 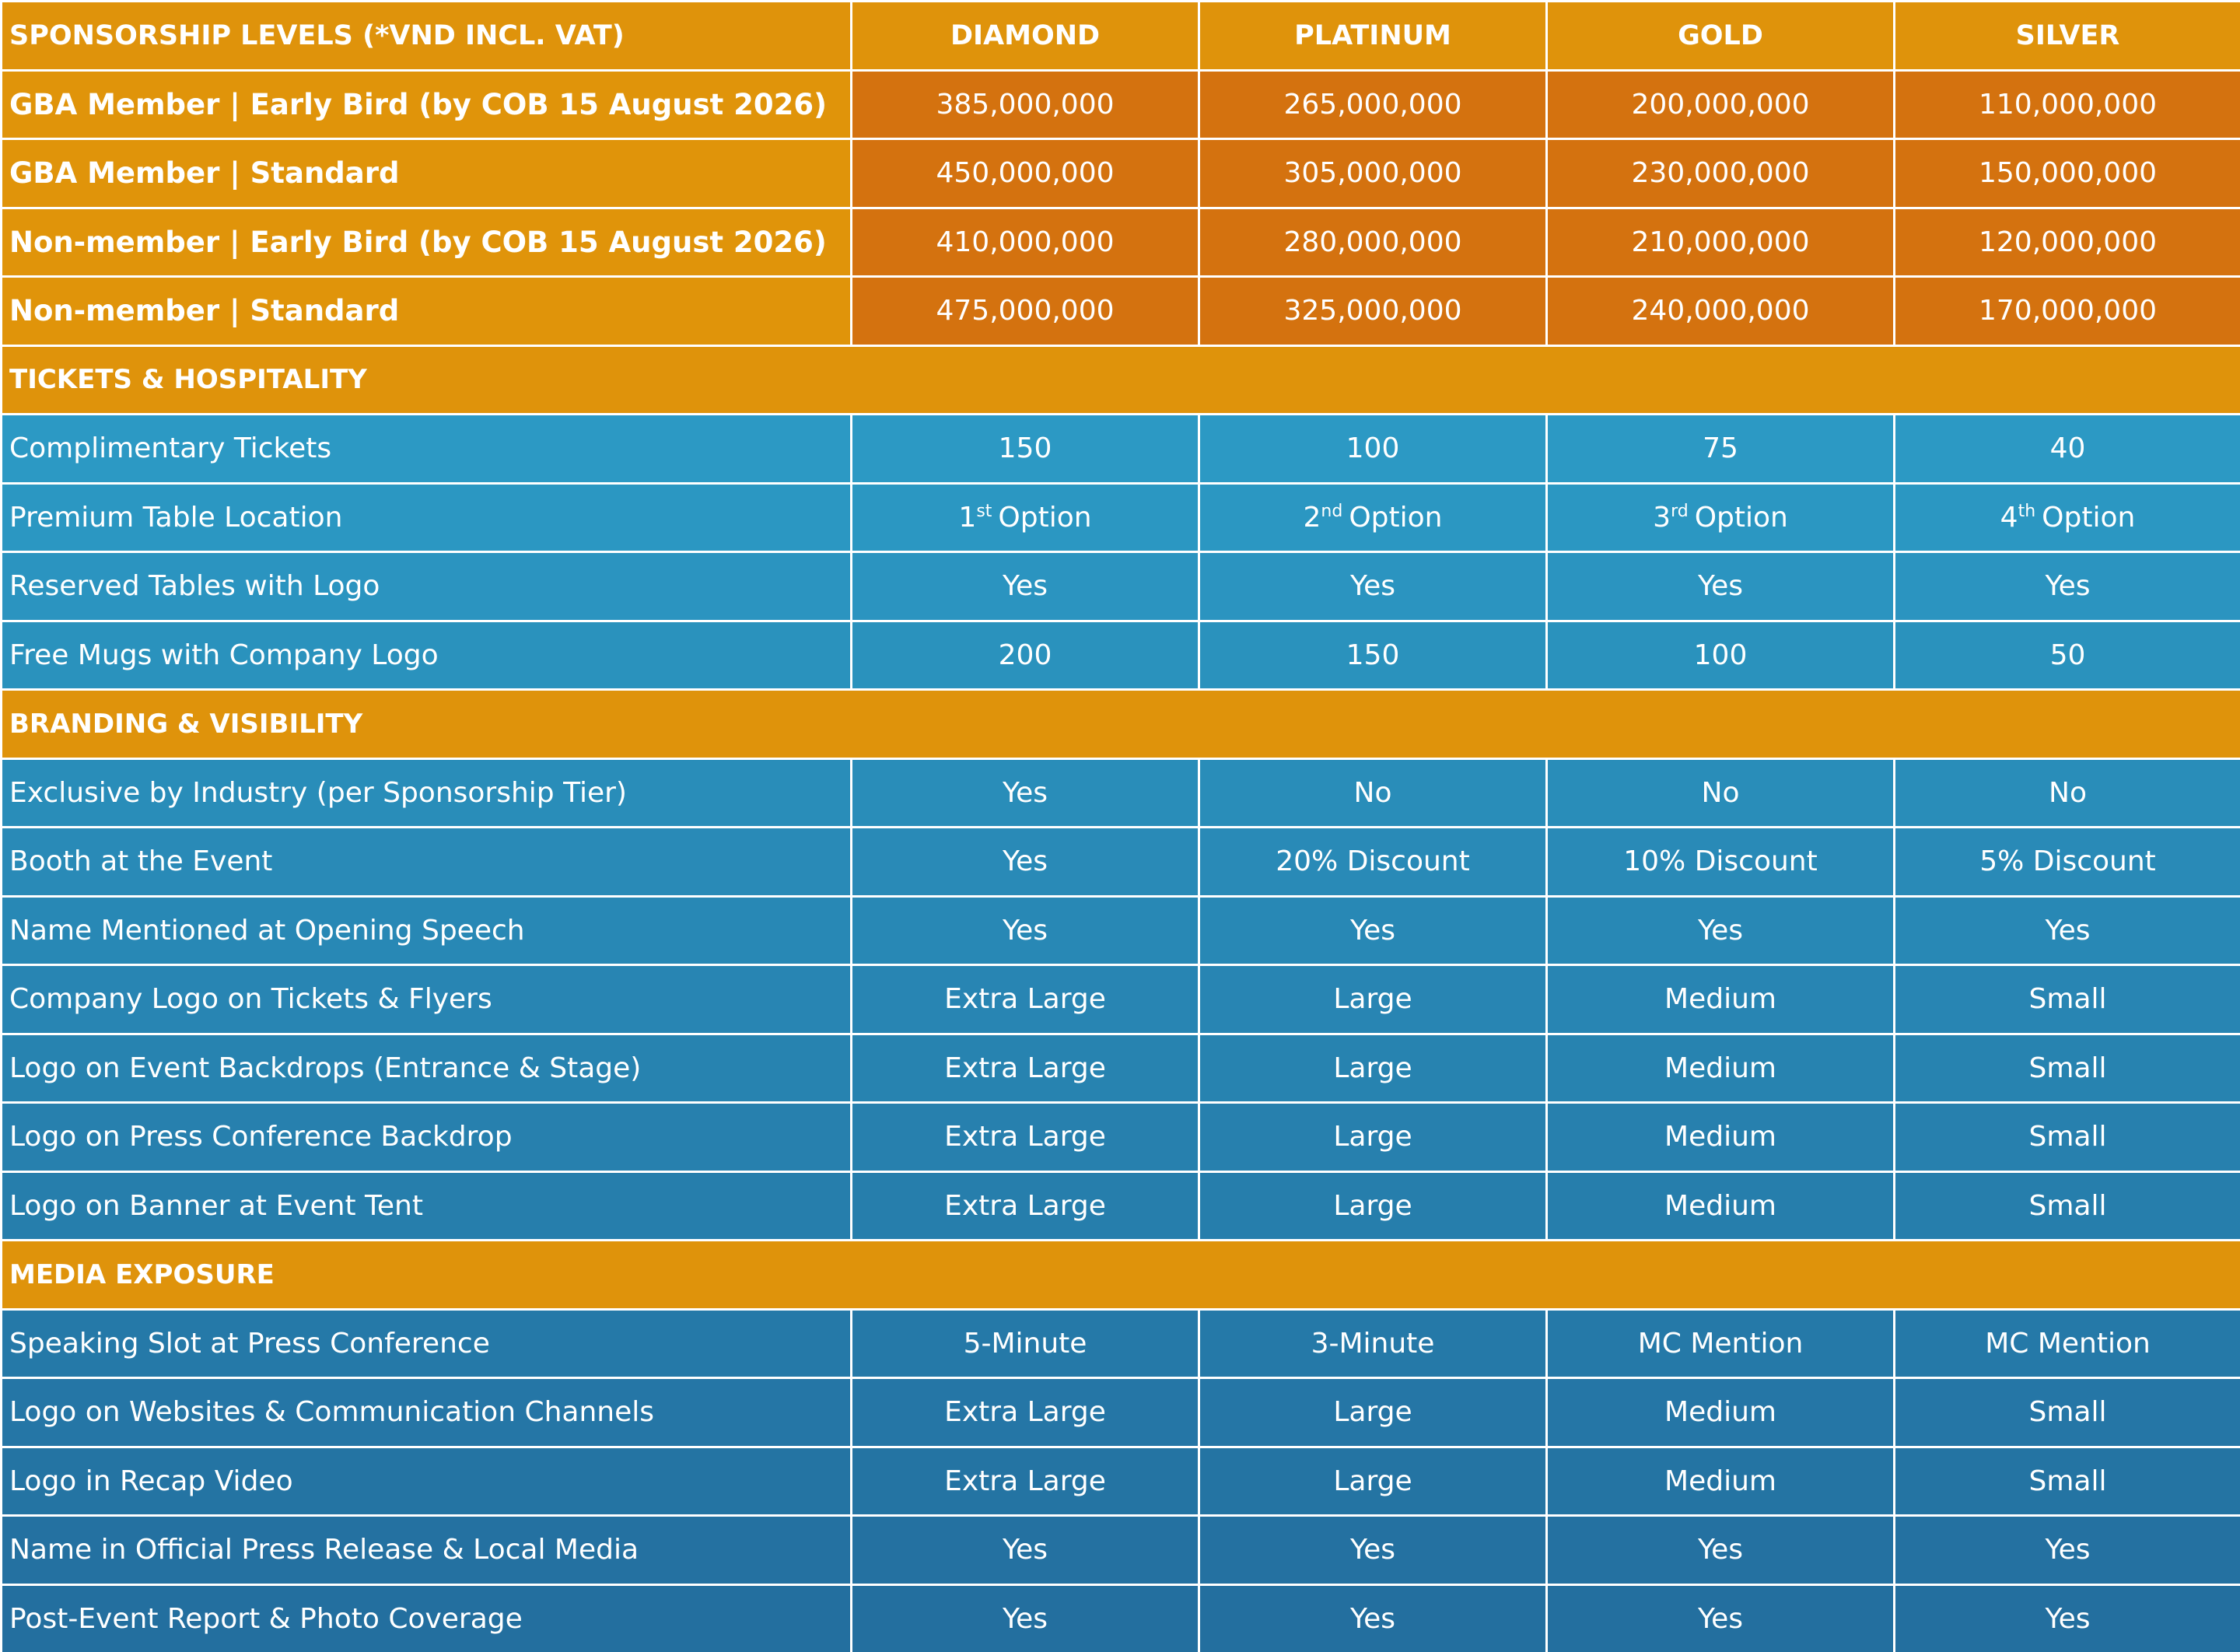 I want to click on section-row: MEDIA EXPOSURE, so click(x=1120, y=1275).